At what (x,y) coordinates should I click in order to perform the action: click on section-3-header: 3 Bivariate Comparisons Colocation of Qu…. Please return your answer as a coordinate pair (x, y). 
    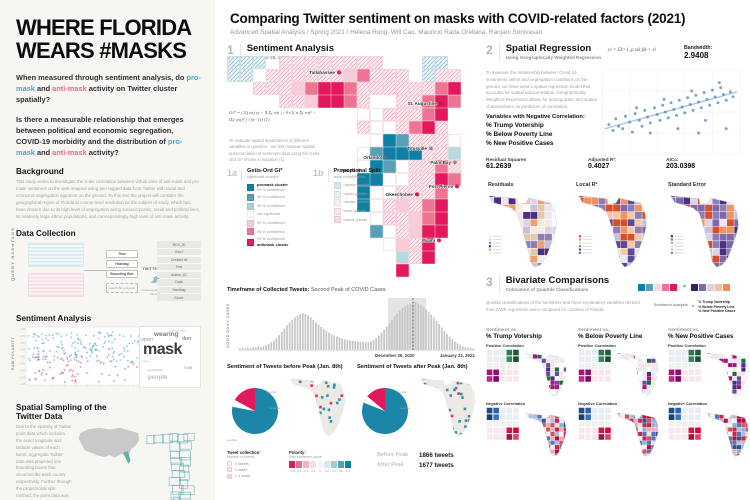
    Looking at the image, I should click on (547, 283).